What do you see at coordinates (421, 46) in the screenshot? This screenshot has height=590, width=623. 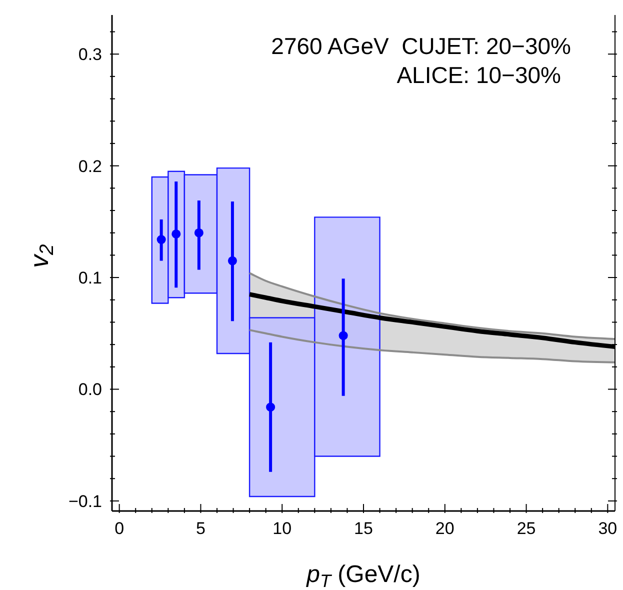 I see `annotation: 2760 AGeV CUJET: 20−30%` at bounding box center [421, 46].